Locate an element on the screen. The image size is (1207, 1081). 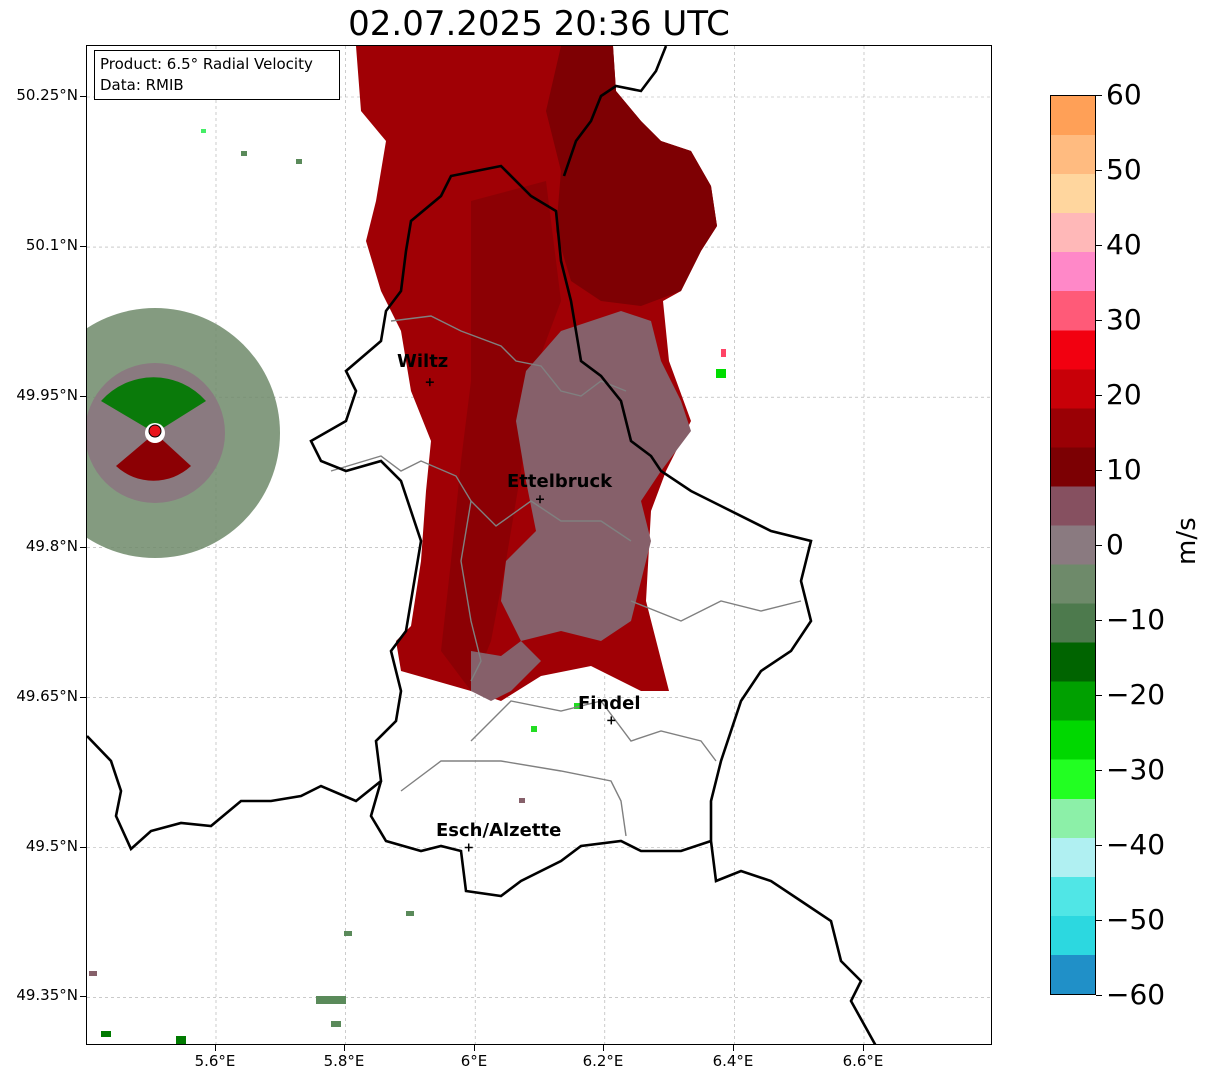
colorbar-label: −30 is located at coordinates (1136, 769).